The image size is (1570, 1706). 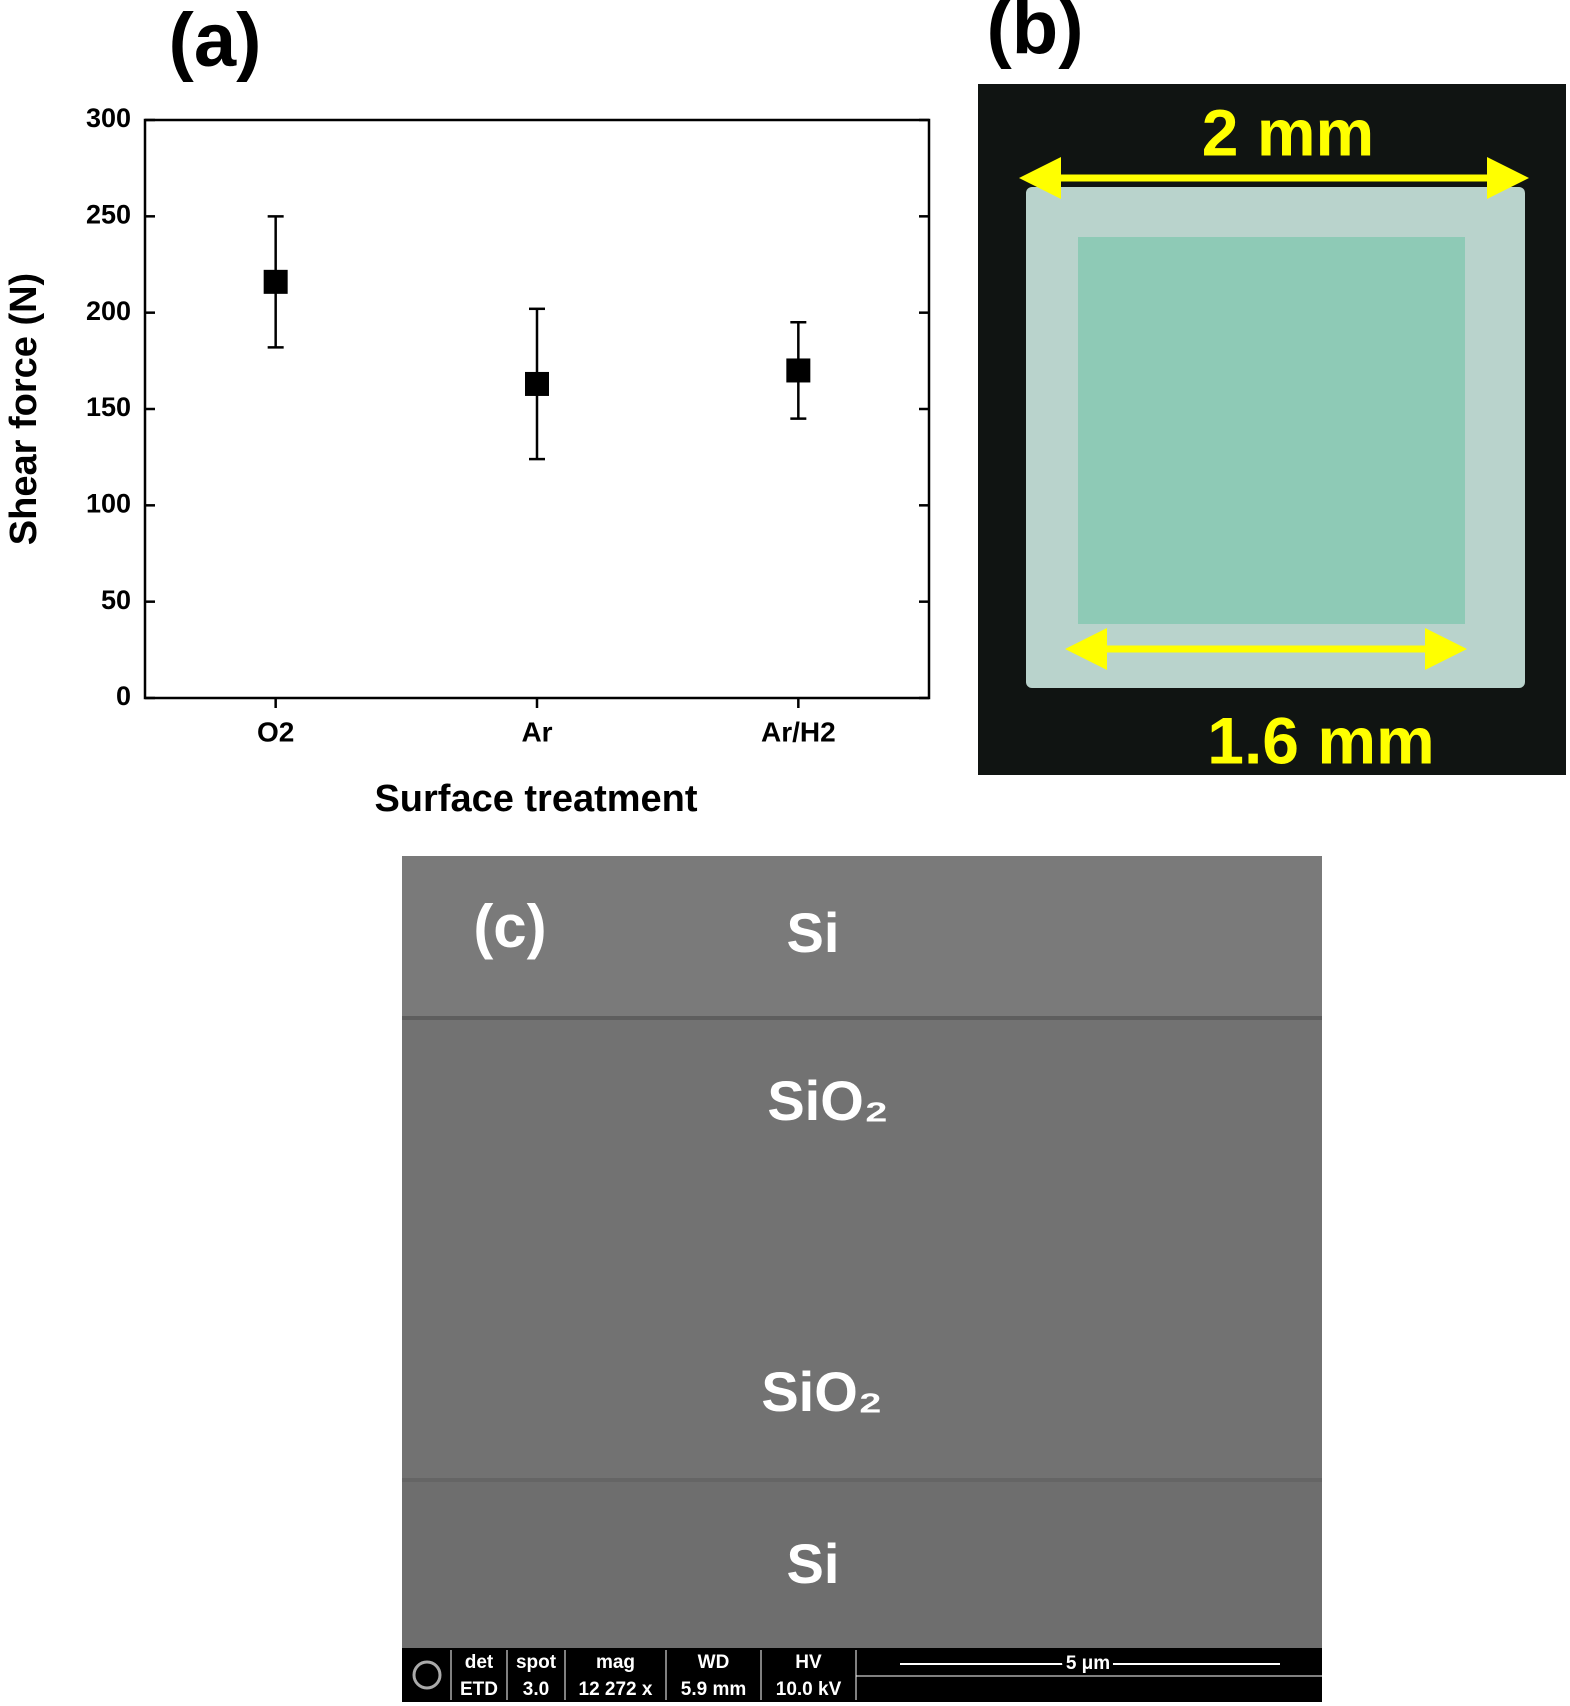 I want to click on info-text: 5.9 mm, so click(x=713, y=1689).